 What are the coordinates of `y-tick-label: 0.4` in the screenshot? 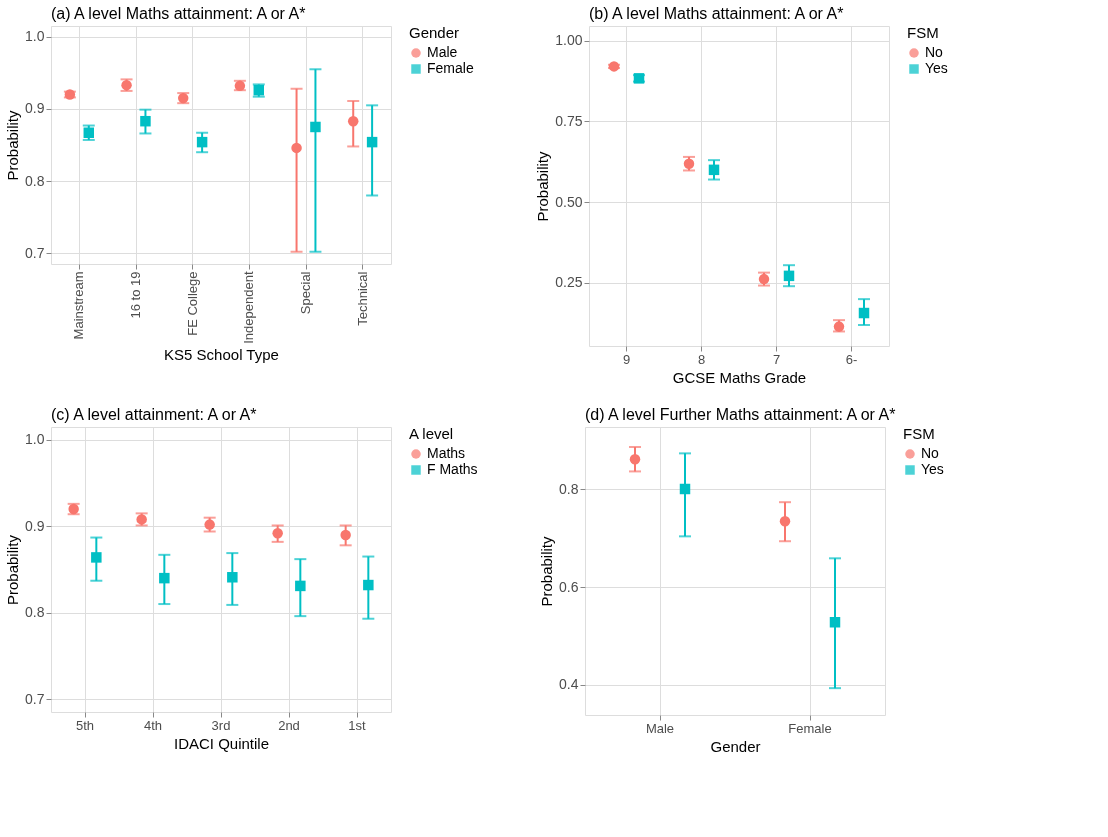 It's located at (569, 684).